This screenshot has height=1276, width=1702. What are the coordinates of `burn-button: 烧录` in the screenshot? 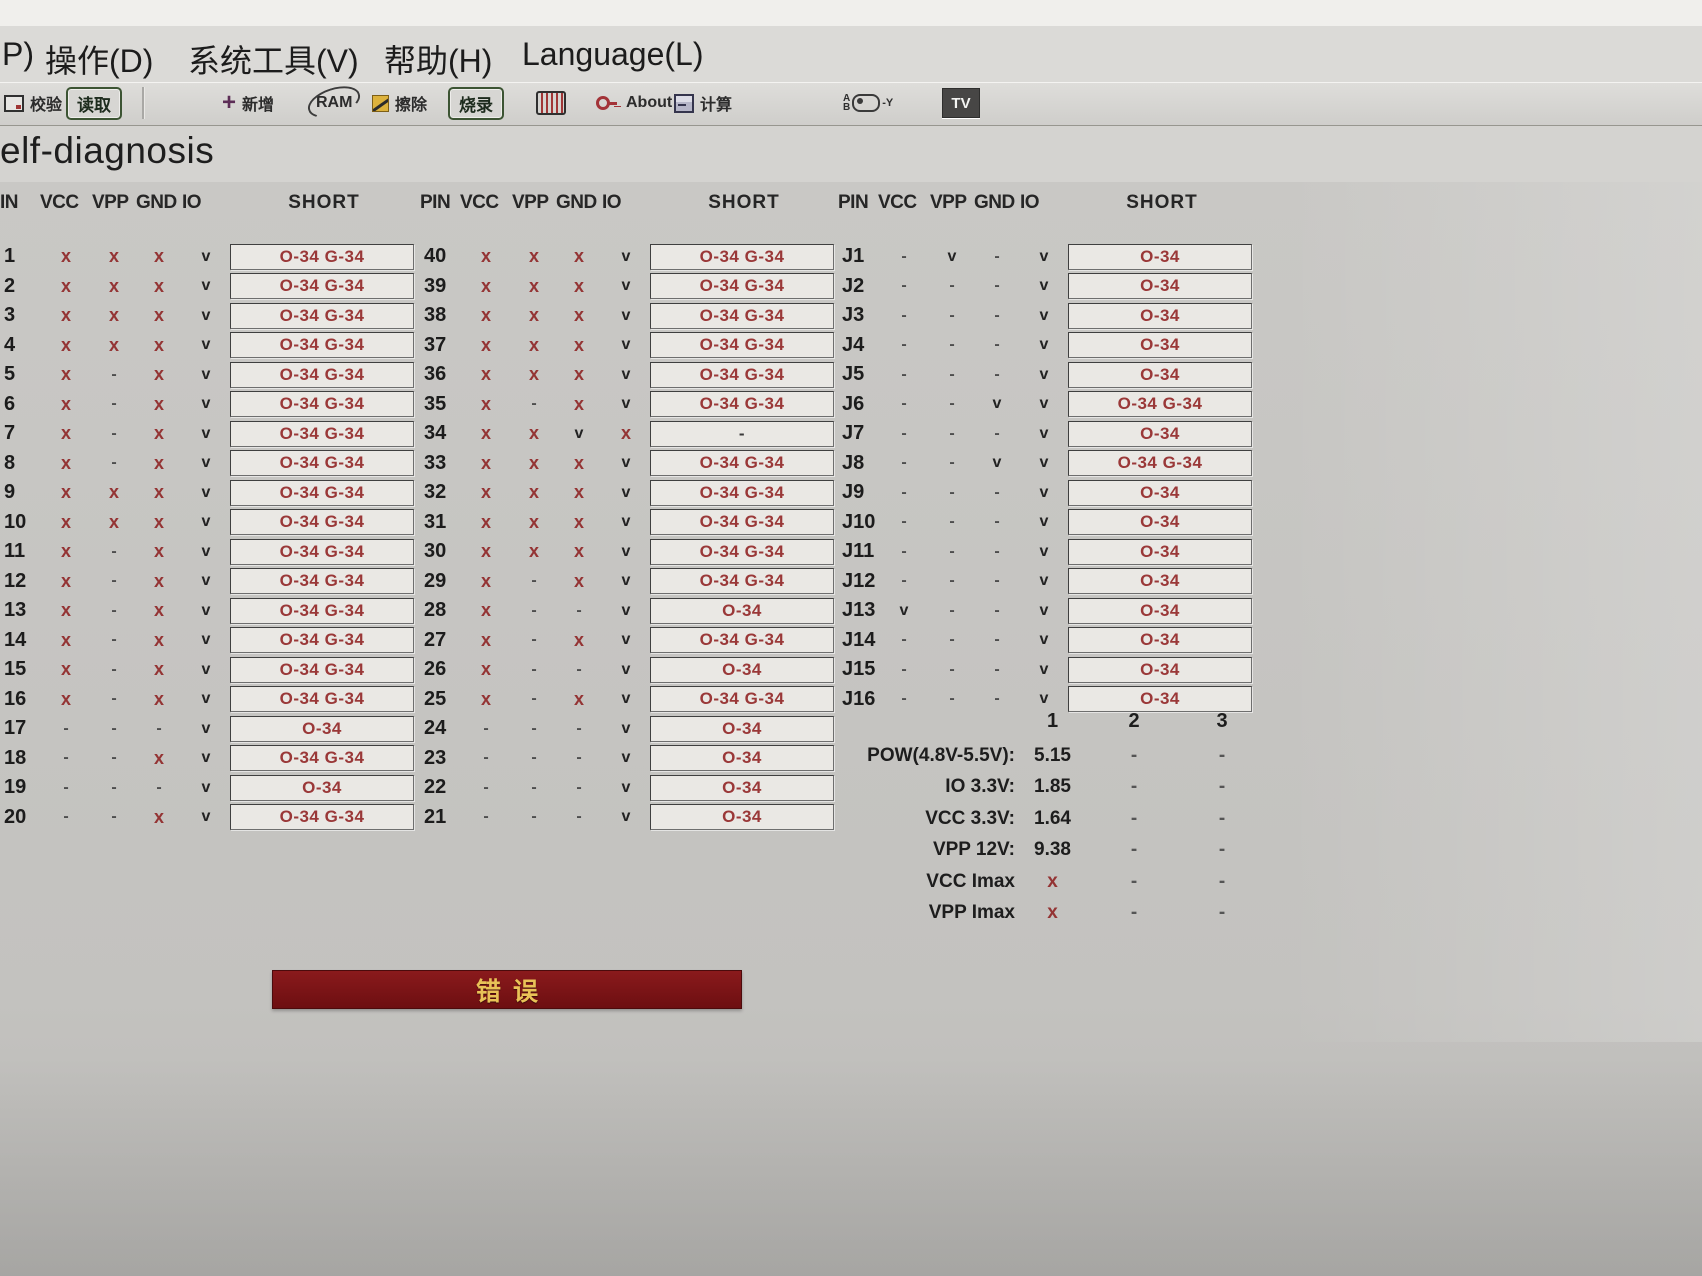 It's located at (476, 103).